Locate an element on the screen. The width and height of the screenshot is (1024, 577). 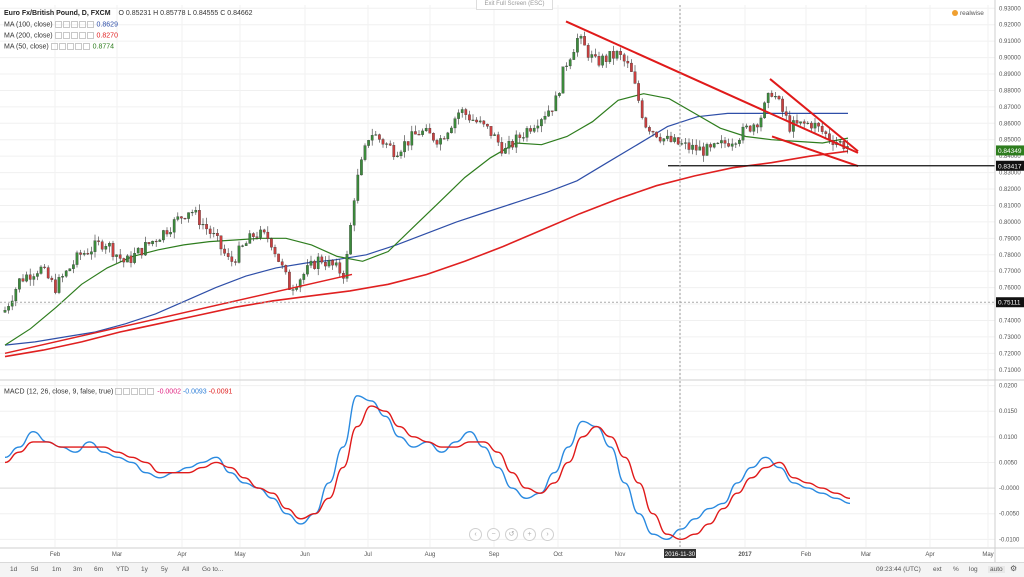
auto-toggle: auto is located at coordinates (996, 569).